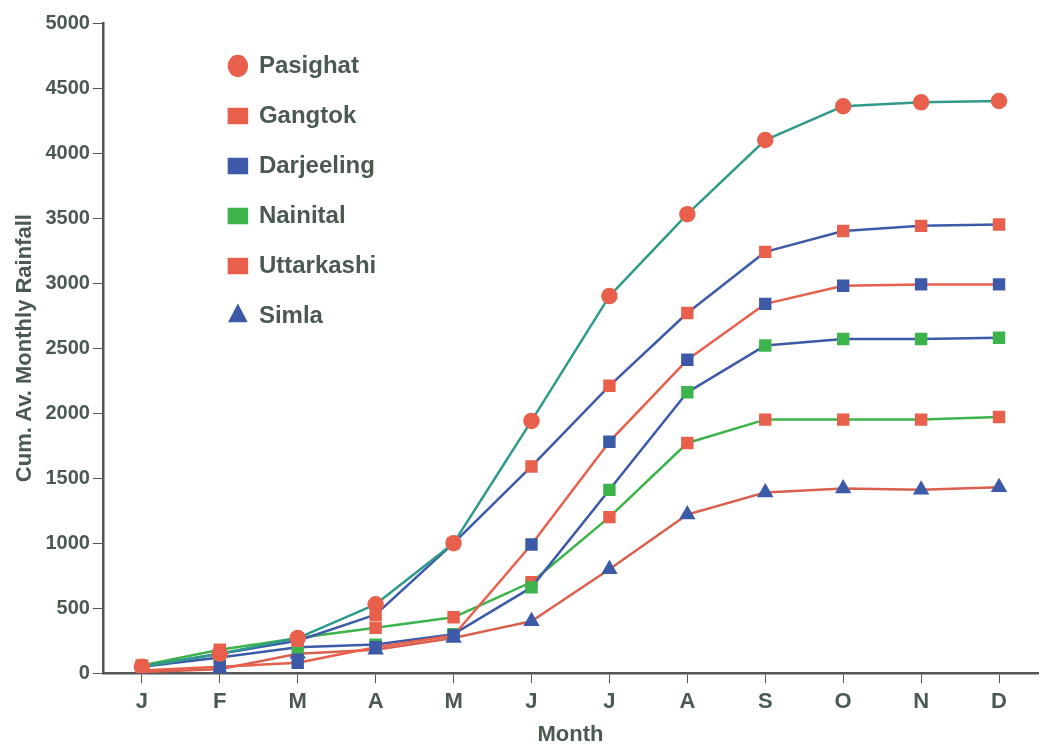  Describe the element at coordinates (316, 164) in the screenshot. I see `legend-label: Darjeeling` at that location.